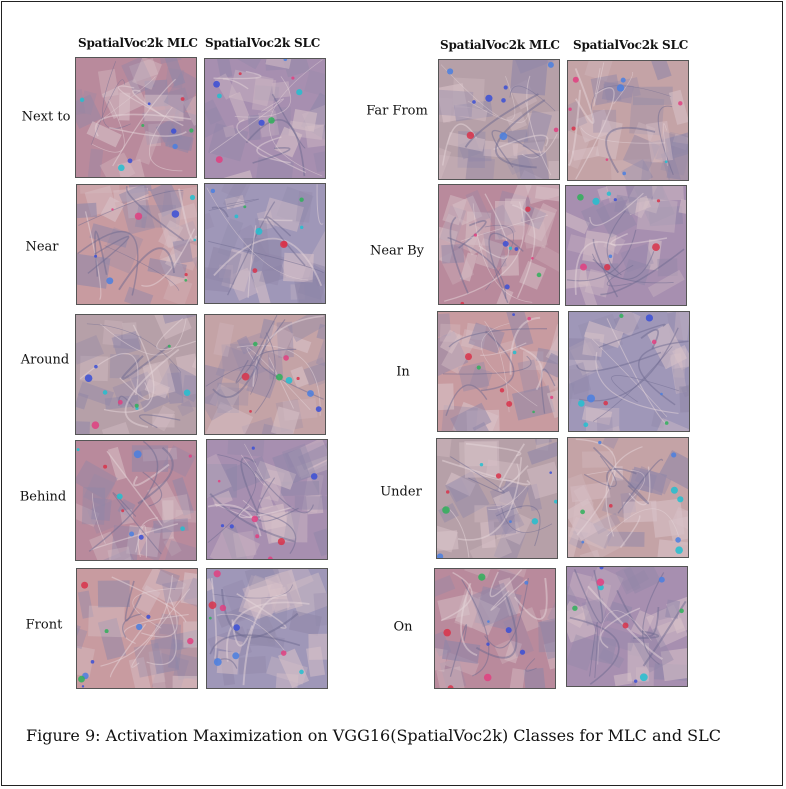 The width and height of the screenshot is (786, 789). What do you see at coordinates (403, 372) in the screenshot?
I see `row-label-right: In` at bounding box center [403, 372].